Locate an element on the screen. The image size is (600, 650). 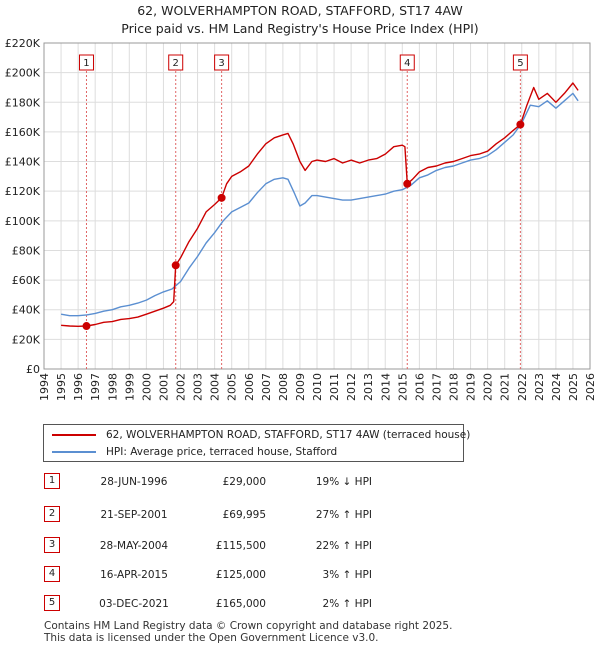
legend-blue-line is located at coordinates (74, 452).